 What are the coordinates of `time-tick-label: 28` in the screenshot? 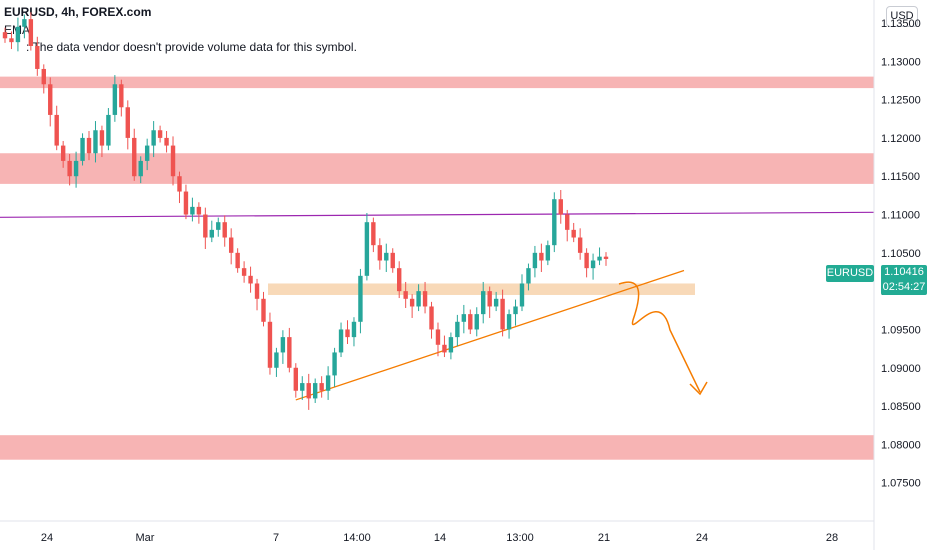 It's located at (832, 538).